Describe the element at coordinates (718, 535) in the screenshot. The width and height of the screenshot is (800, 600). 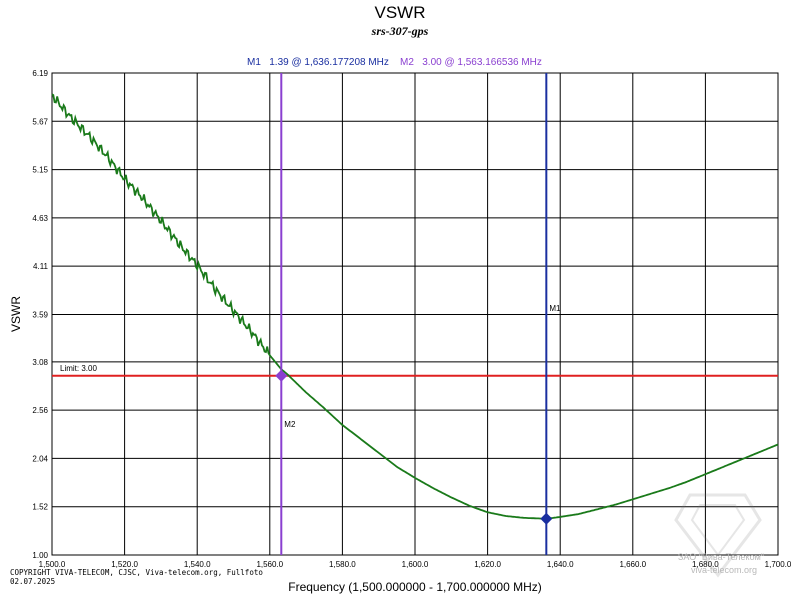
I see `watermark-logo-icon` at that location.